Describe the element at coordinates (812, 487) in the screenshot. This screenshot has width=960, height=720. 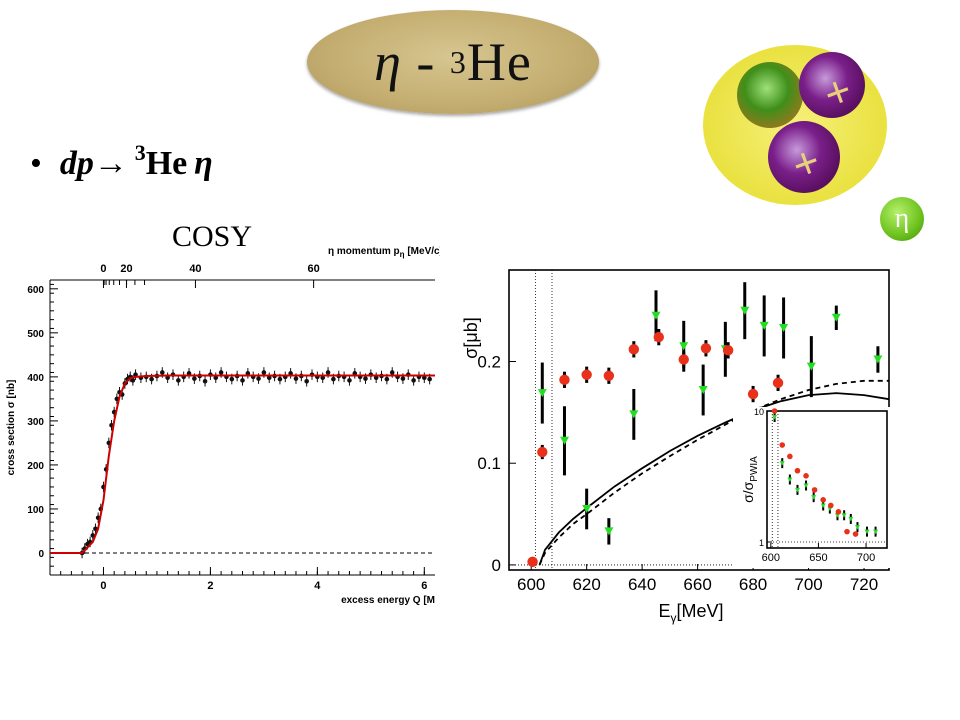
I see `inset-background` at that location.